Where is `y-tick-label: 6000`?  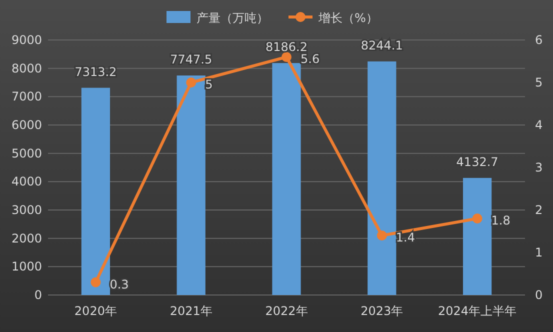
y-tick-label: 6000 is located at coordinates (26, 125).